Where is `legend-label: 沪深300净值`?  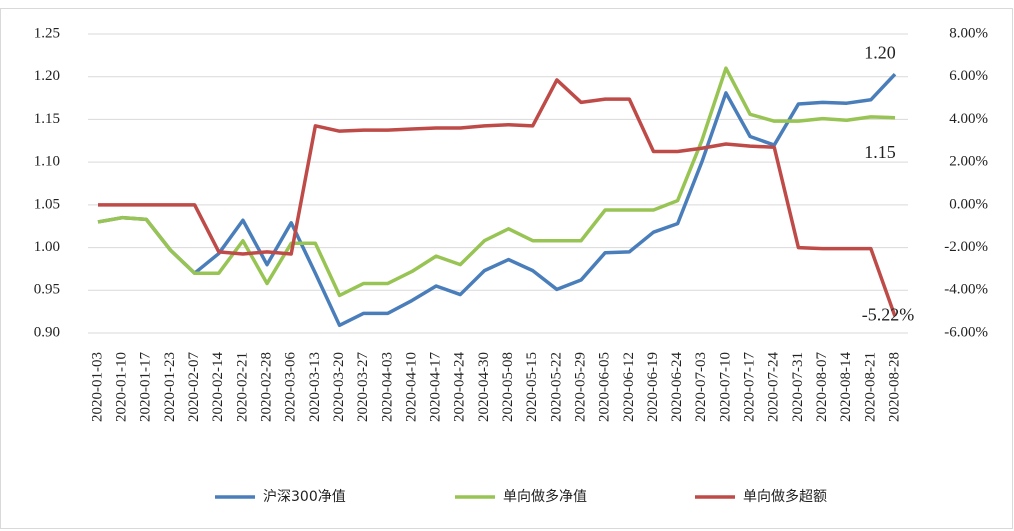
legend-label: 沪深300净值 is located at coordinates (304, 497).